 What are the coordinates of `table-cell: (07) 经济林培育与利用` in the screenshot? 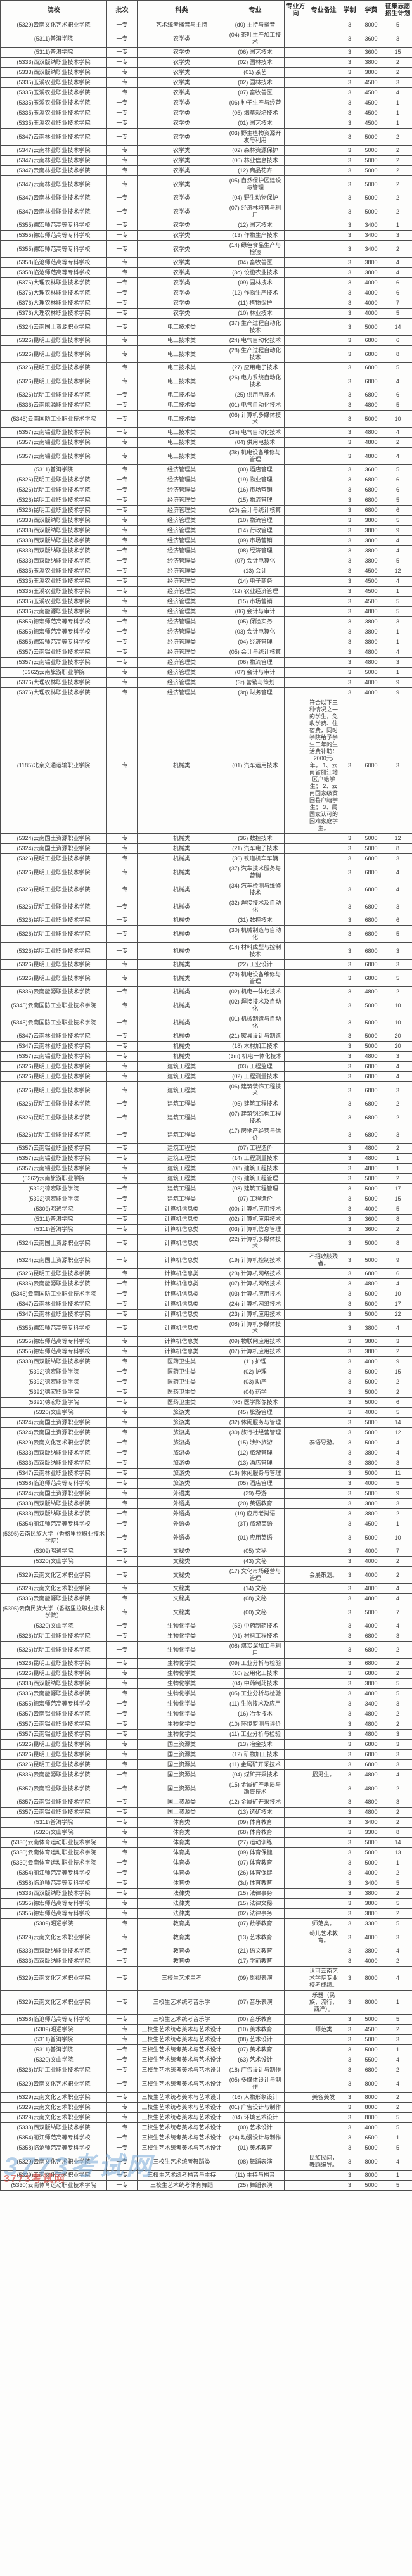 It's located at (255, 211).